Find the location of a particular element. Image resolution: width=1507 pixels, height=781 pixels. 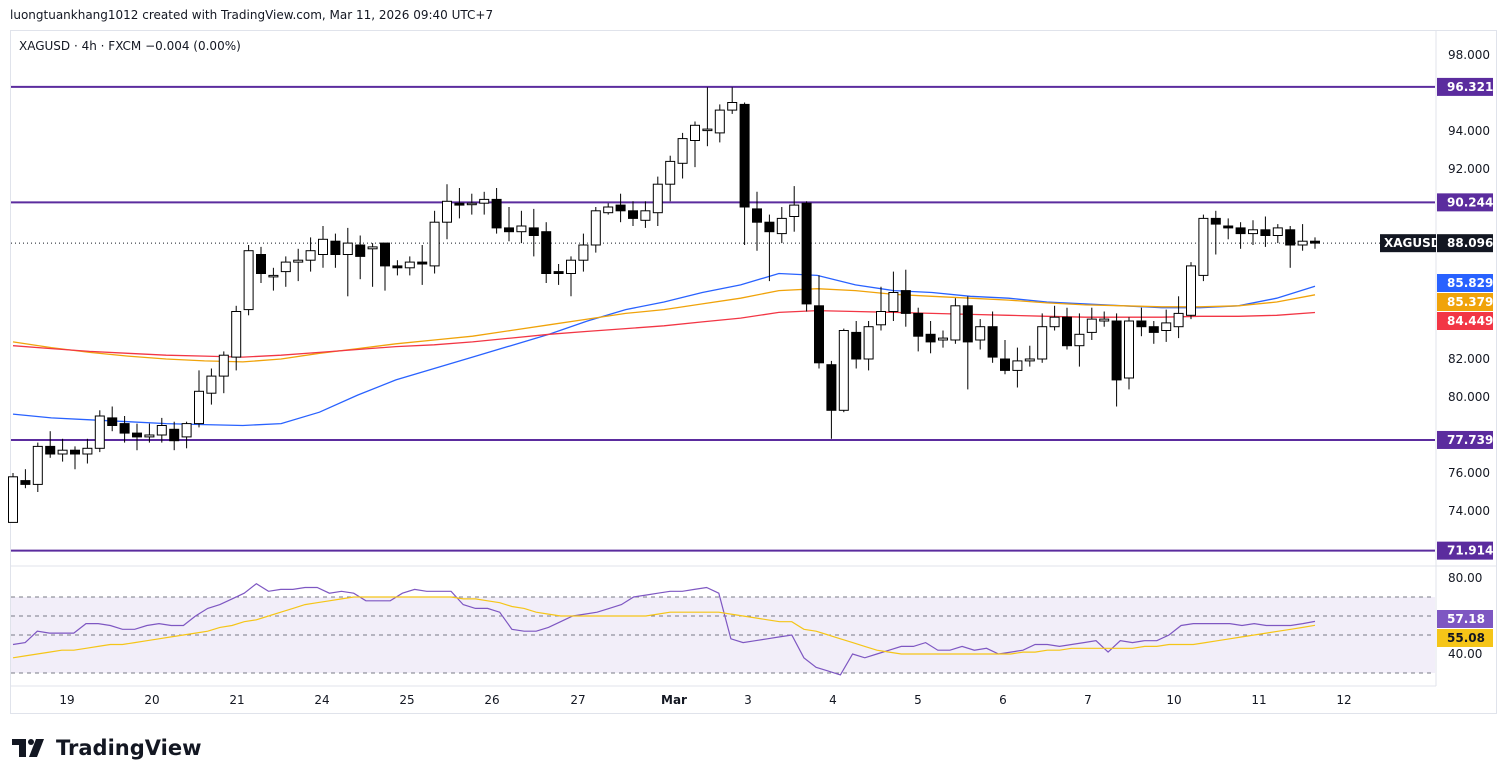

symbol-badge-label: XAGUSD is located at coordinates (1412, 243).